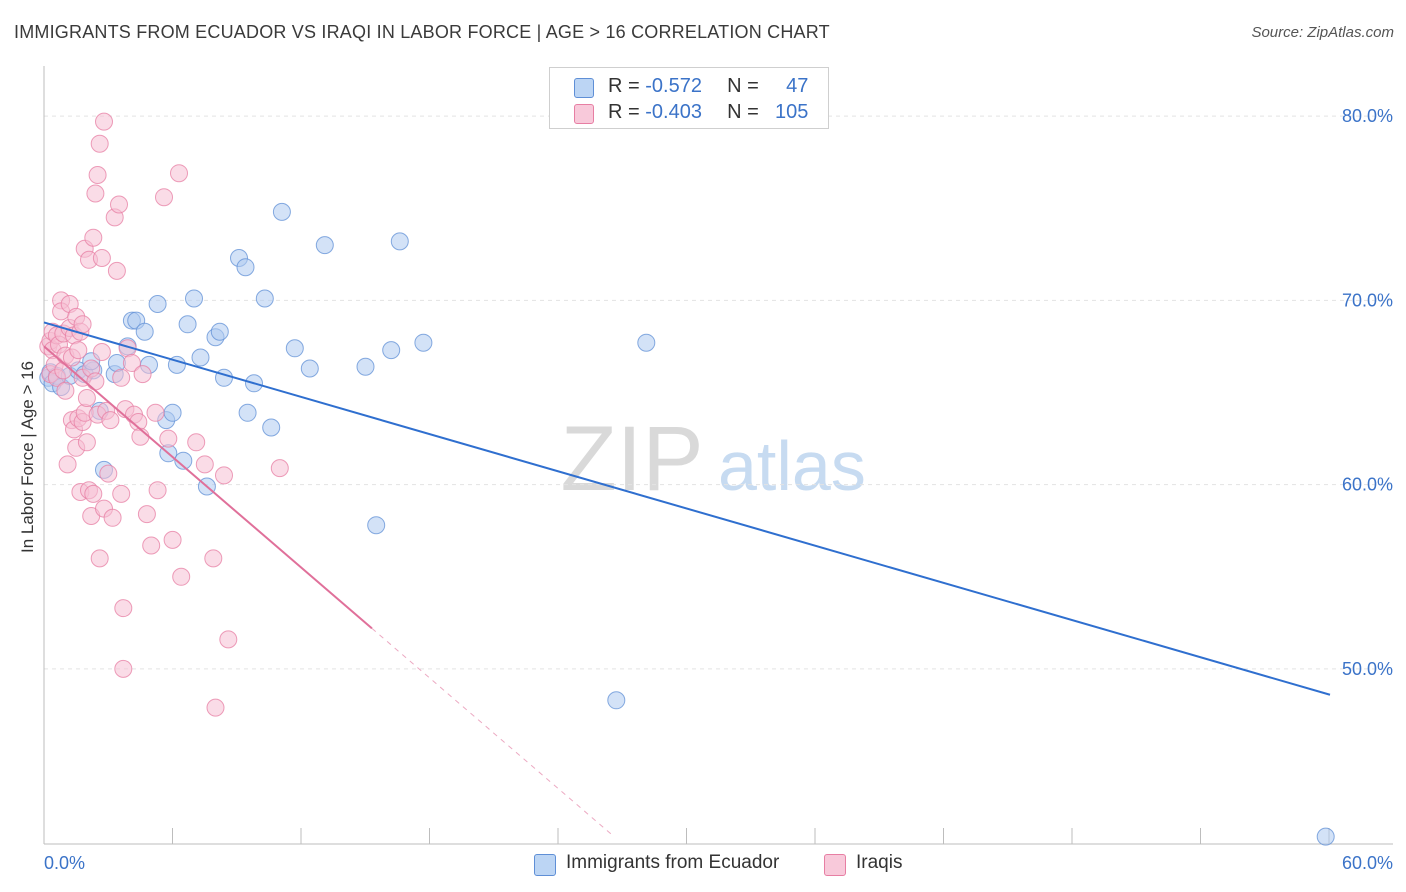  I want to click on y-tick-label: 50.0%, so click(1367, 669).